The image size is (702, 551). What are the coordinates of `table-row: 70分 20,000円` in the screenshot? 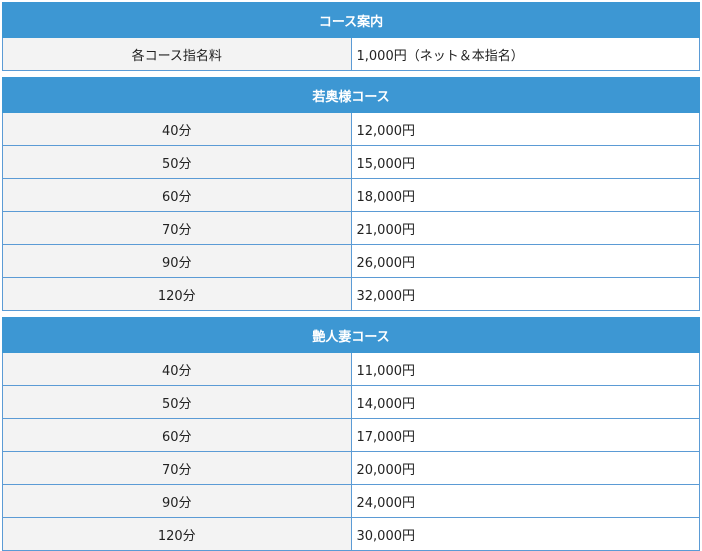 It's located at (351, 468).